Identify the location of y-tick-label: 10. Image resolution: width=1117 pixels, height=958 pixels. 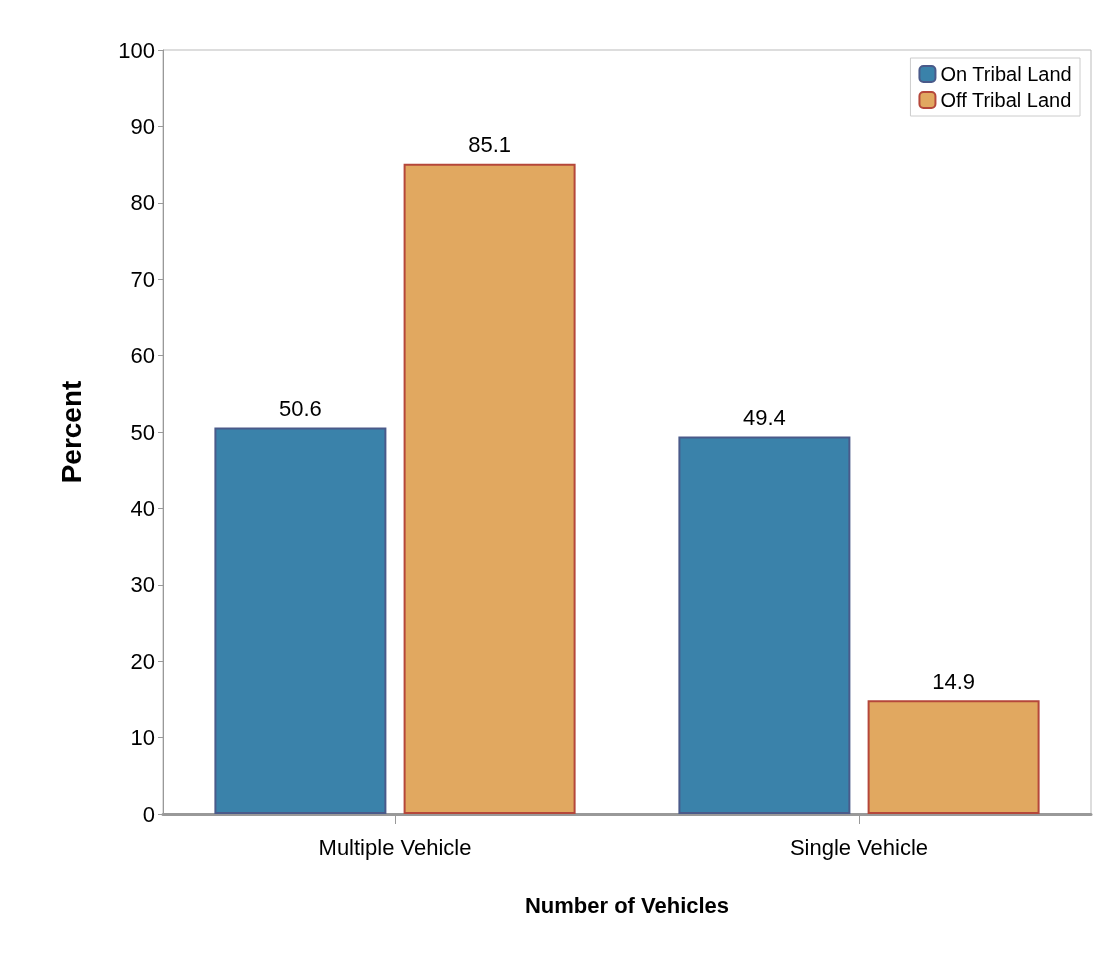
(142, 738).